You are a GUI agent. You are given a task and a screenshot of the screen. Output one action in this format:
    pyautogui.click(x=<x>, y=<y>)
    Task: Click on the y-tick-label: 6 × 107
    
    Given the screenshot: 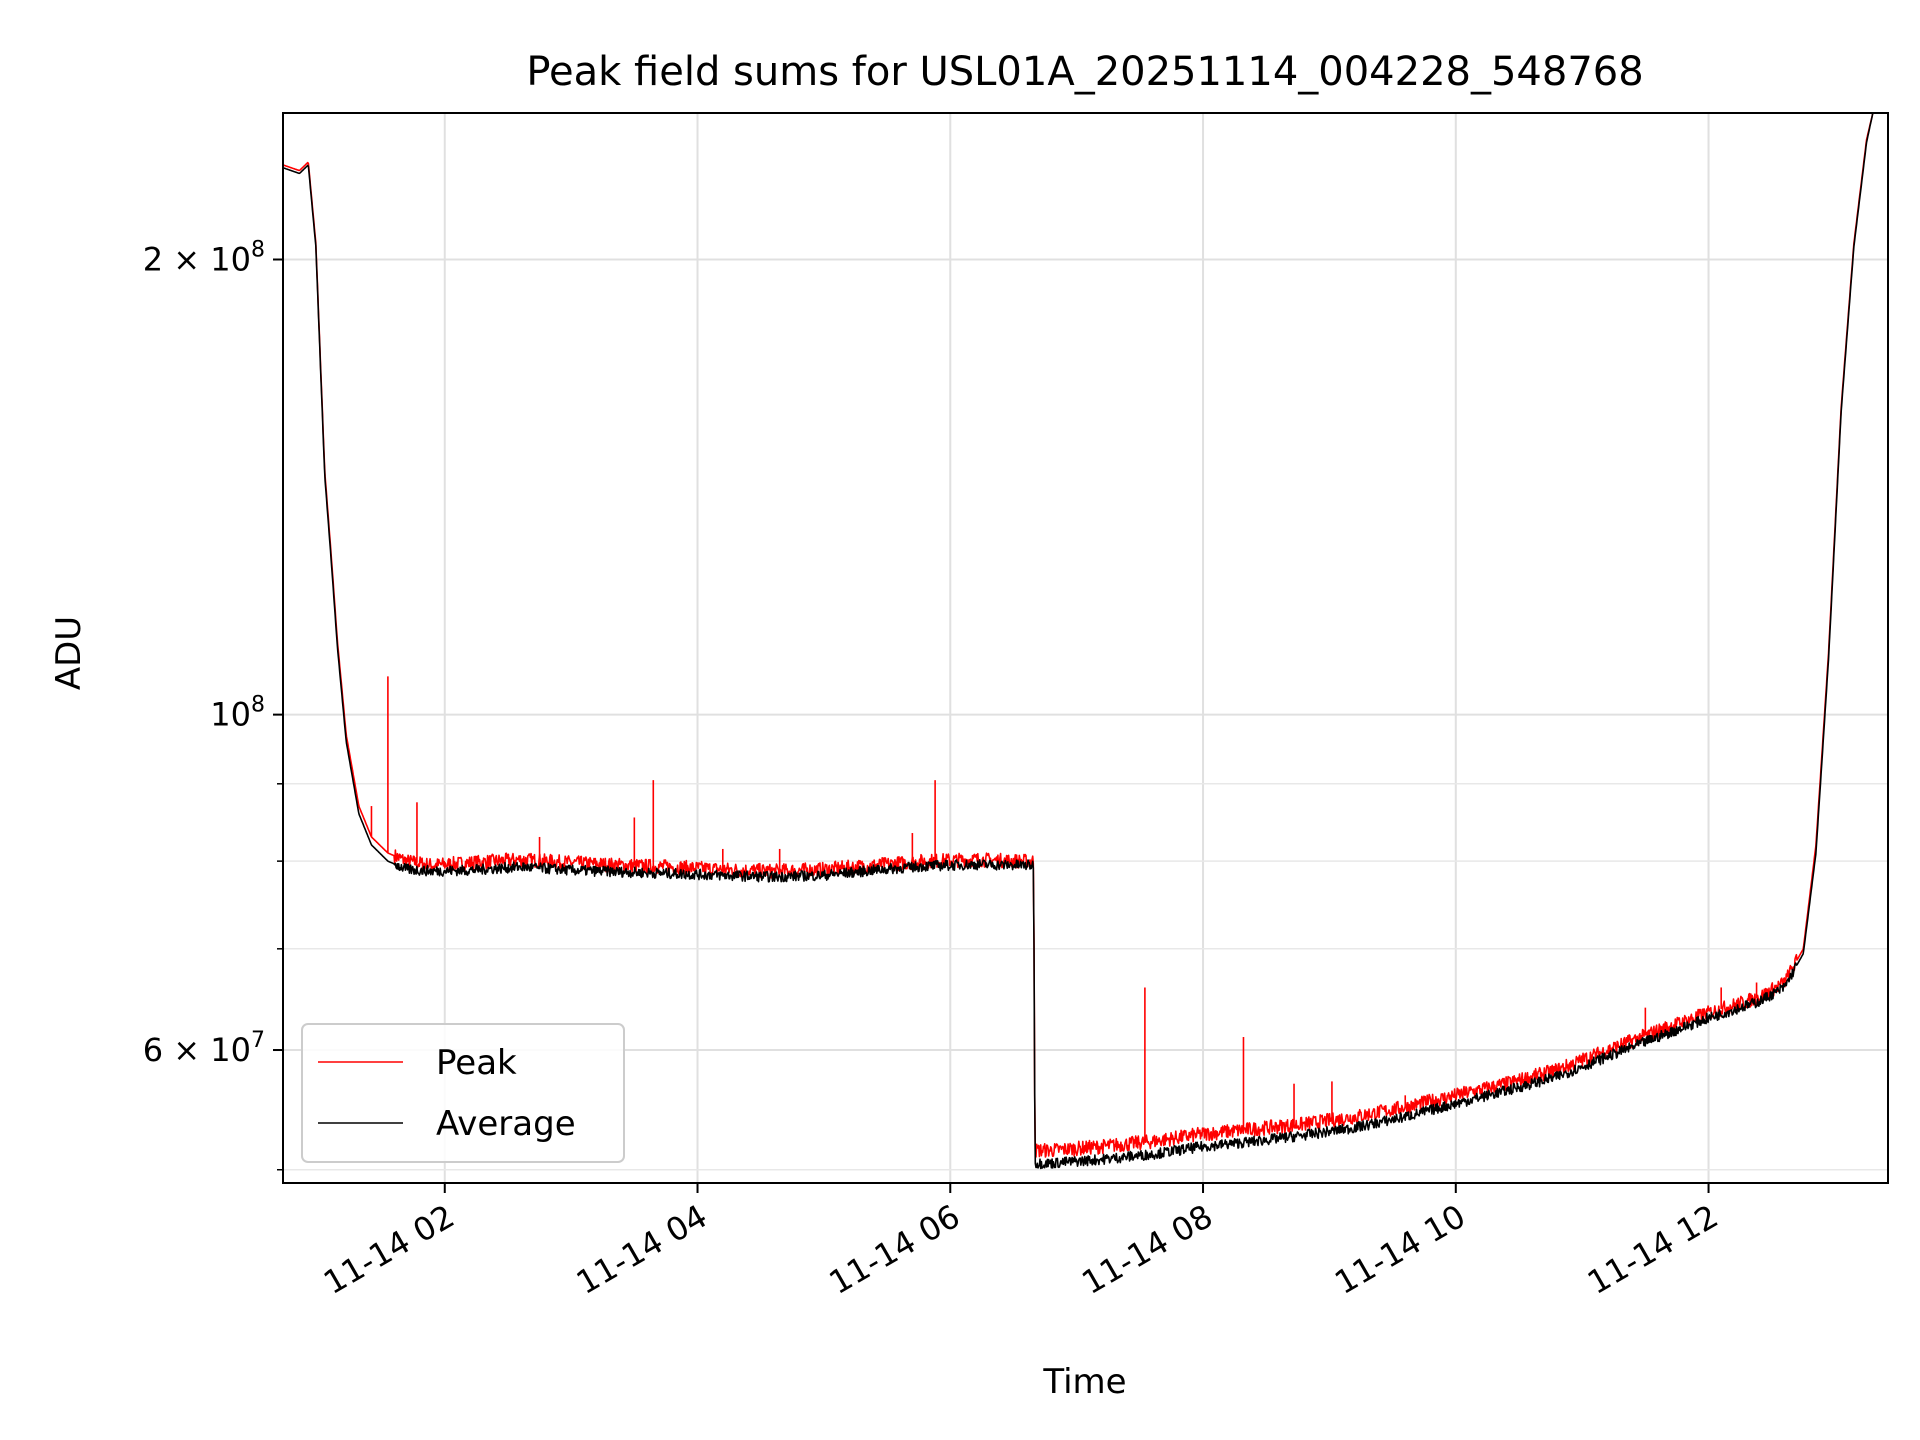 What is the action you would take?
    pyautogui.click(x=204, y=1048)
    